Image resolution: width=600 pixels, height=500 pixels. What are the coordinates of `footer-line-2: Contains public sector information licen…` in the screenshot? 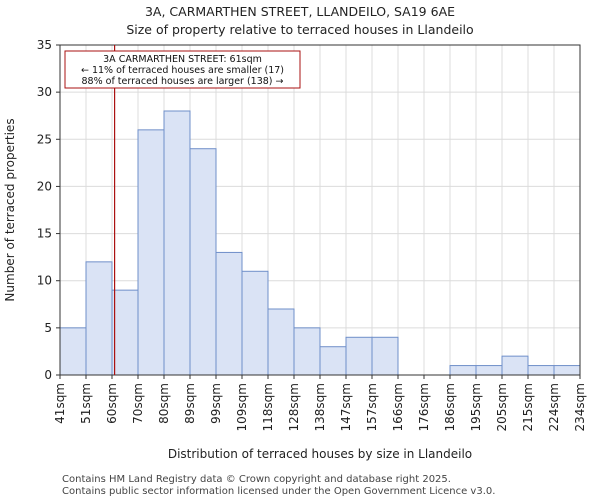 It's located at (279, 491).